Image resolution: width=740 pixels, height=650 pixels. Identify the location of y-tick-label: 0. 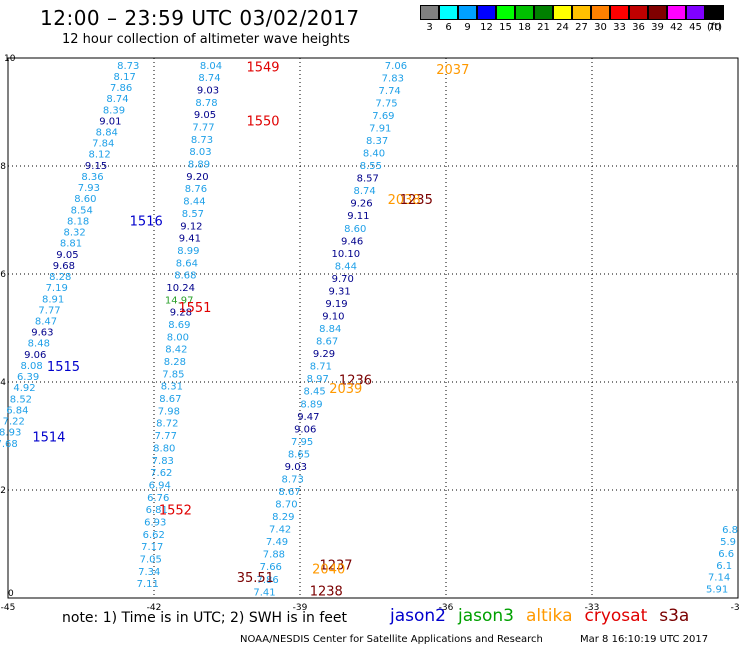
(11, 594).